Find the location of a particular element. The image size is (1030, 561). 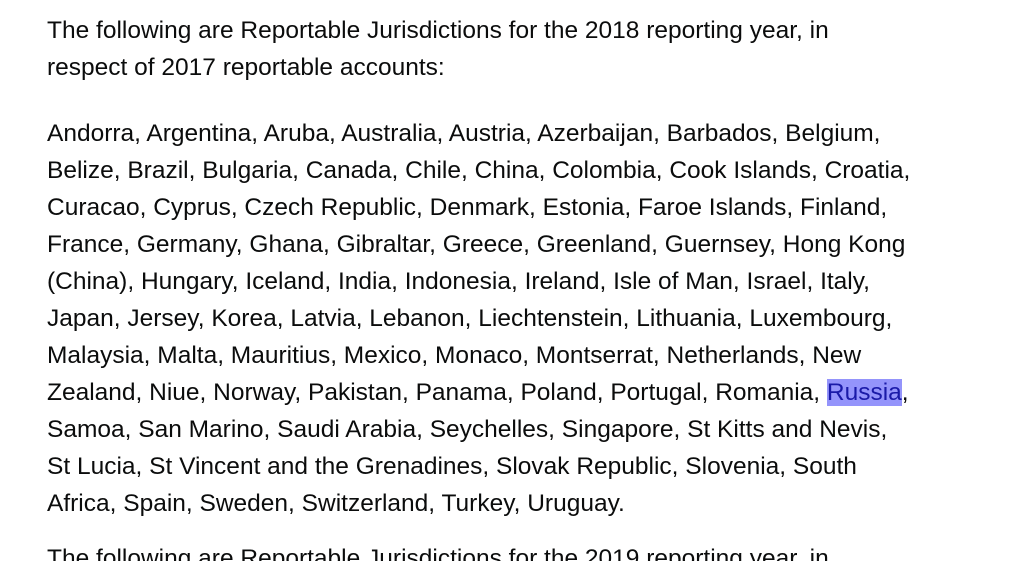

highlighted-text: Russia is located at coordinates (864, 392).